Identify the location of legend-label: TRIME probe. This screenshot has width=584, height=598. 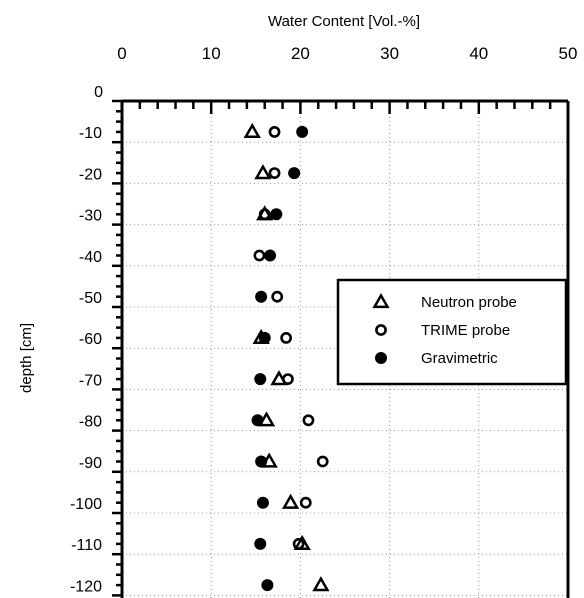
(465, 330).